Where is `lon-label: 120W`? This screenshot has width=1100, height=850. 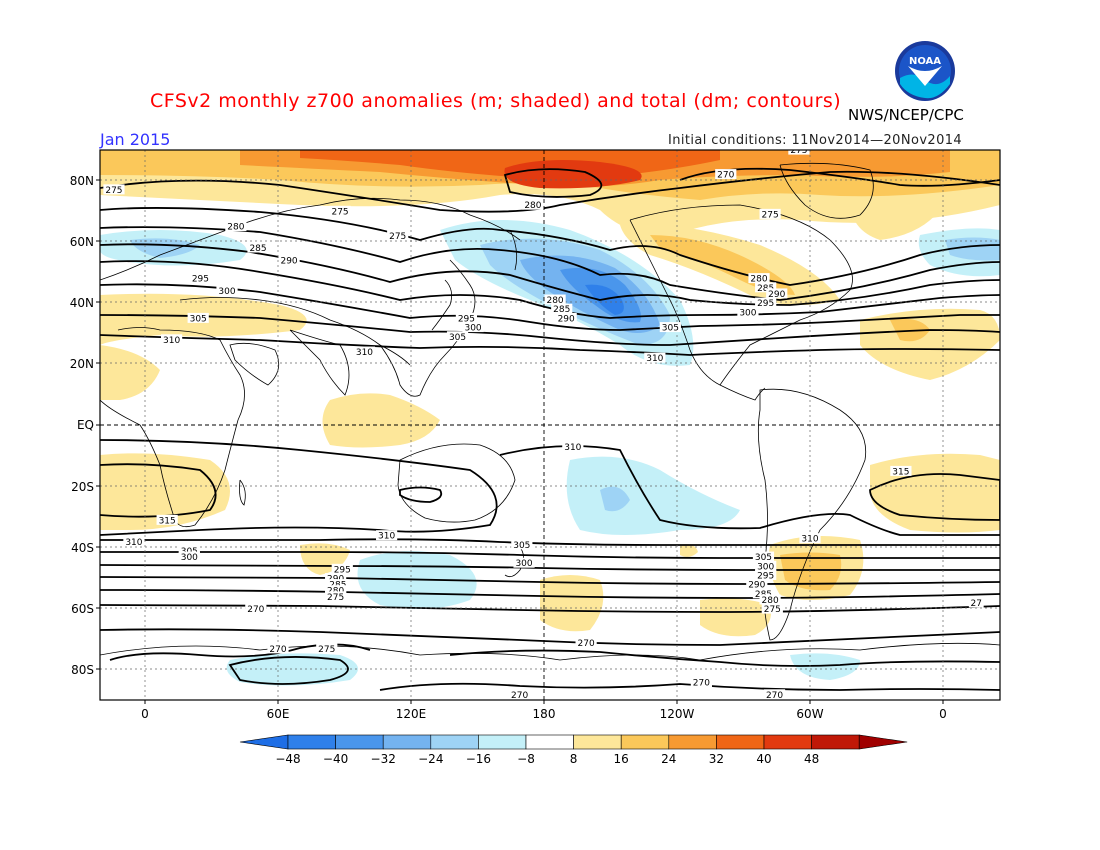 lon-label: 120W is located at coordinates (677, 714).